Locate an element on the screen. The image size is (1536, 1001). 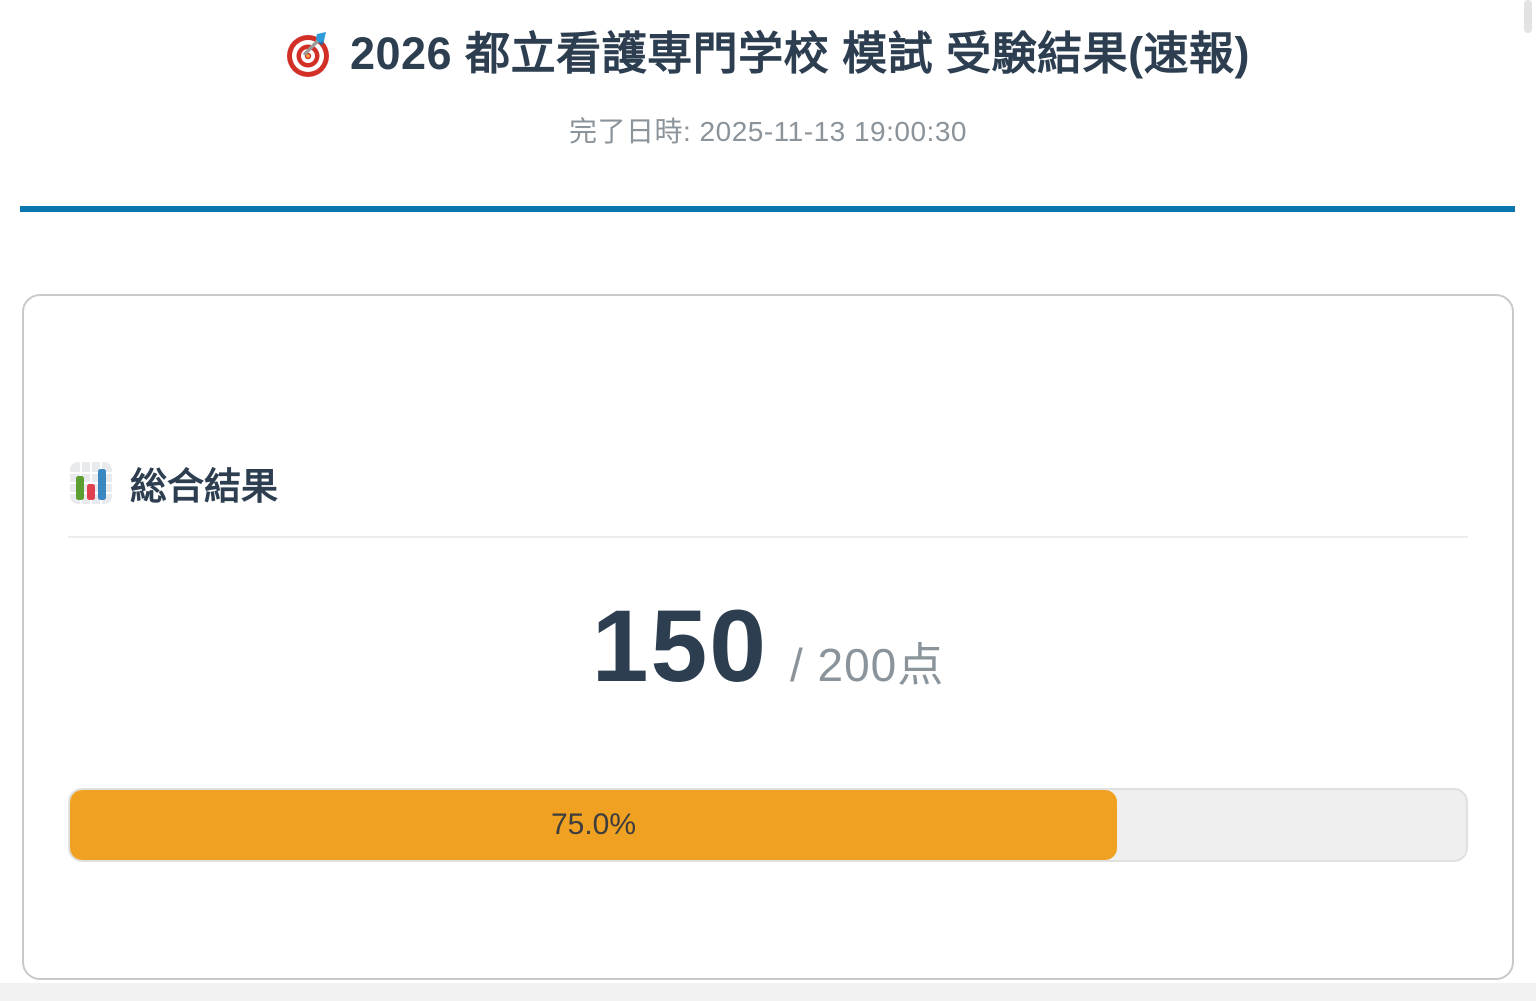
score-display: 150 / 200点 is located at coordinates (768, 646).